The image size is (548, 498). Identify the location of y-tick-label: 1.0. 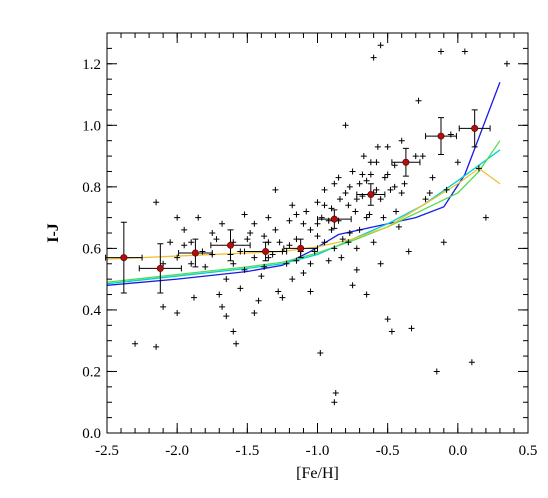
(91, 126).